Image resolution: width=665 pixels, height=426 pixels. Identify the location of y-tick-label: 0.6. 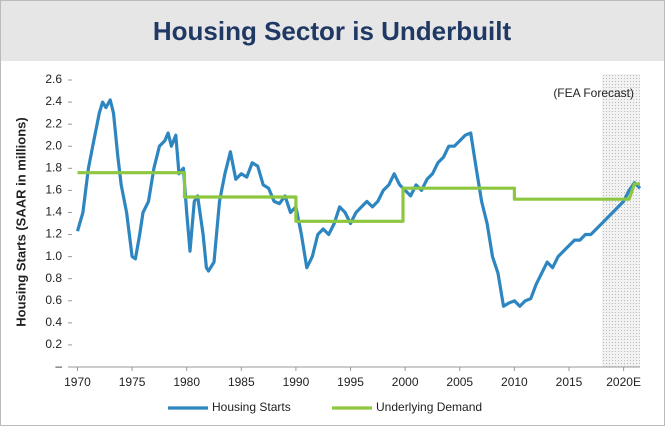
(53, 300).